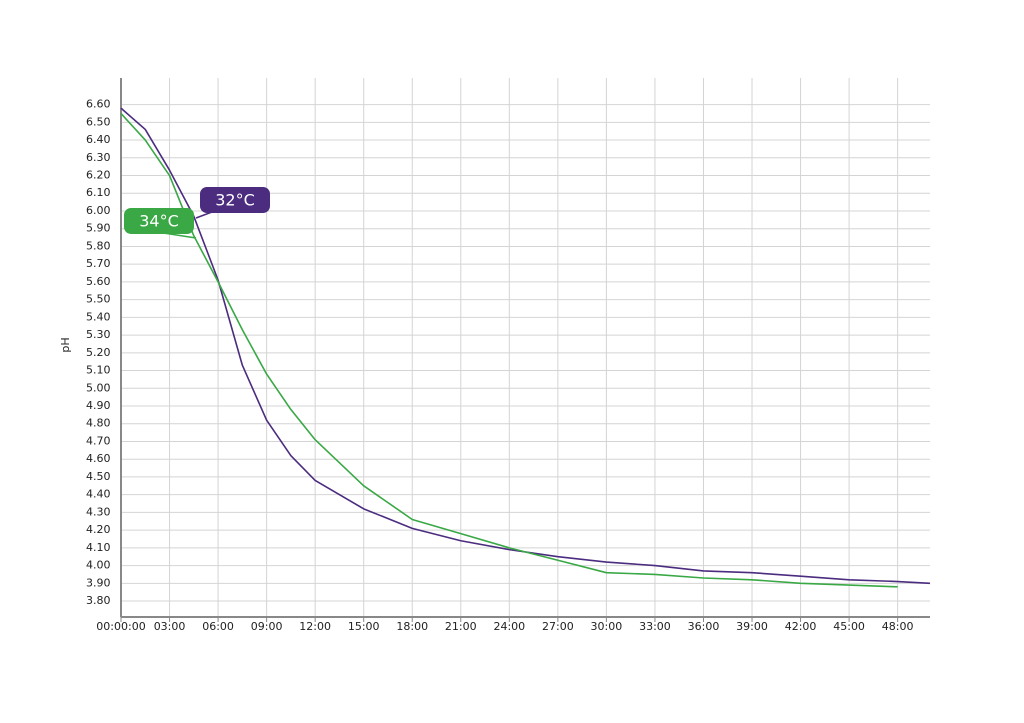 The height and width of the screenshot is (723, 1024). I want to click on x-tick-label: 27:00, so click(558, 626).